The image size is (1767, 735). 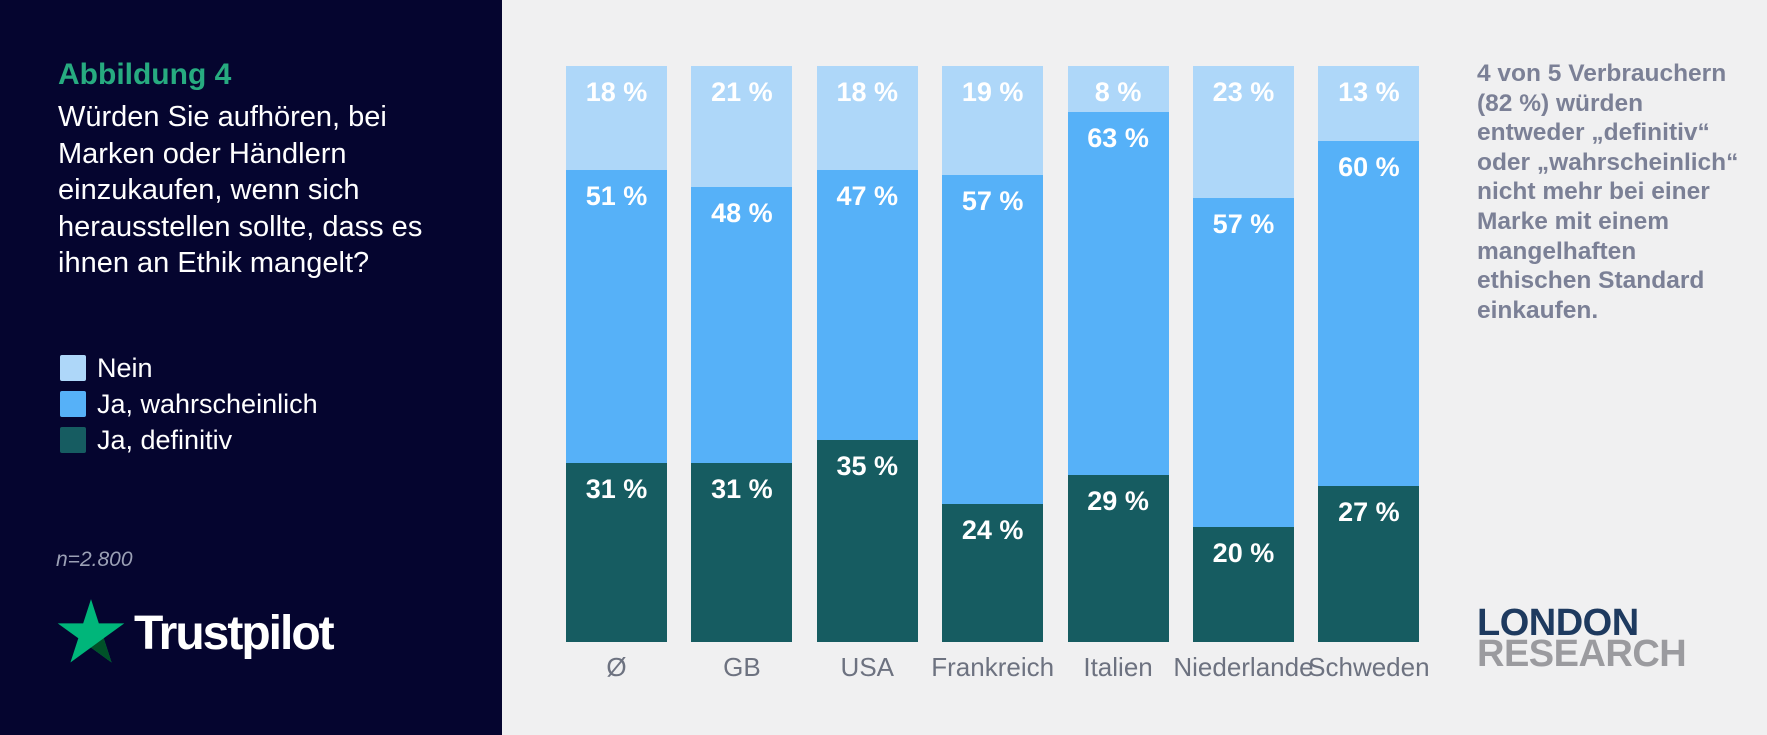 I want to click on stacked-bar: 18 % 47 % 35 %, so click(x=867, y=354).